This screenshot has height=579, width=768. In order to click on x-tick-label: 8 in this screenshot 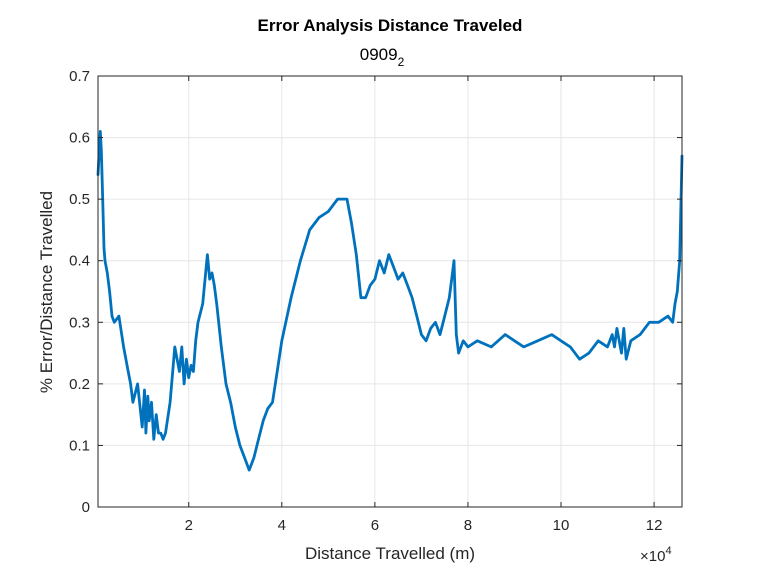, I will do `click(468, 525)`.